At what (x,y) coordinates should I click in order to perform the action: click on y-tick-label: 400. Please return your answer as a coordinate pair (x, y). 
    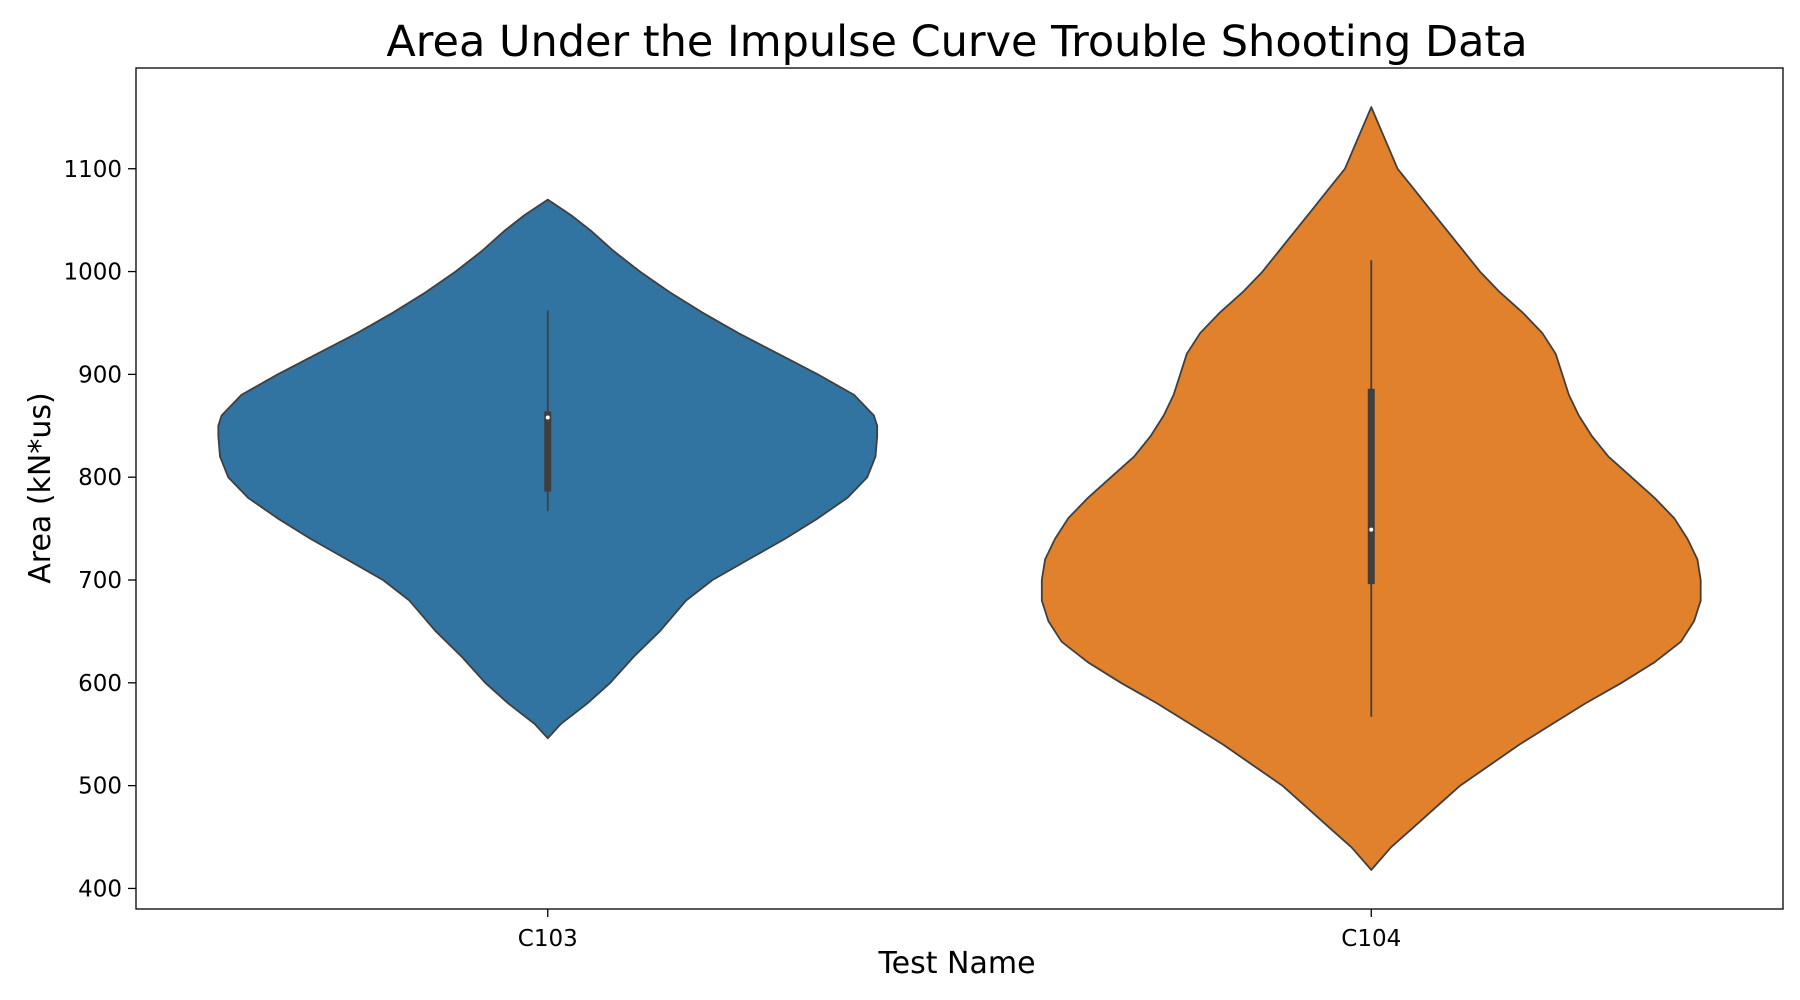
    Looking at the image, I should click on (100, 889).